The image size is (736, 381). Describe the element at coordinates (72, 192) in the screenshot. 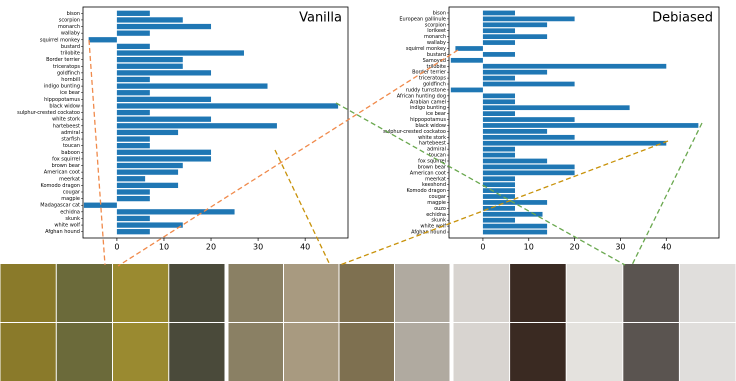

I see `category-label: cougar` at that location.